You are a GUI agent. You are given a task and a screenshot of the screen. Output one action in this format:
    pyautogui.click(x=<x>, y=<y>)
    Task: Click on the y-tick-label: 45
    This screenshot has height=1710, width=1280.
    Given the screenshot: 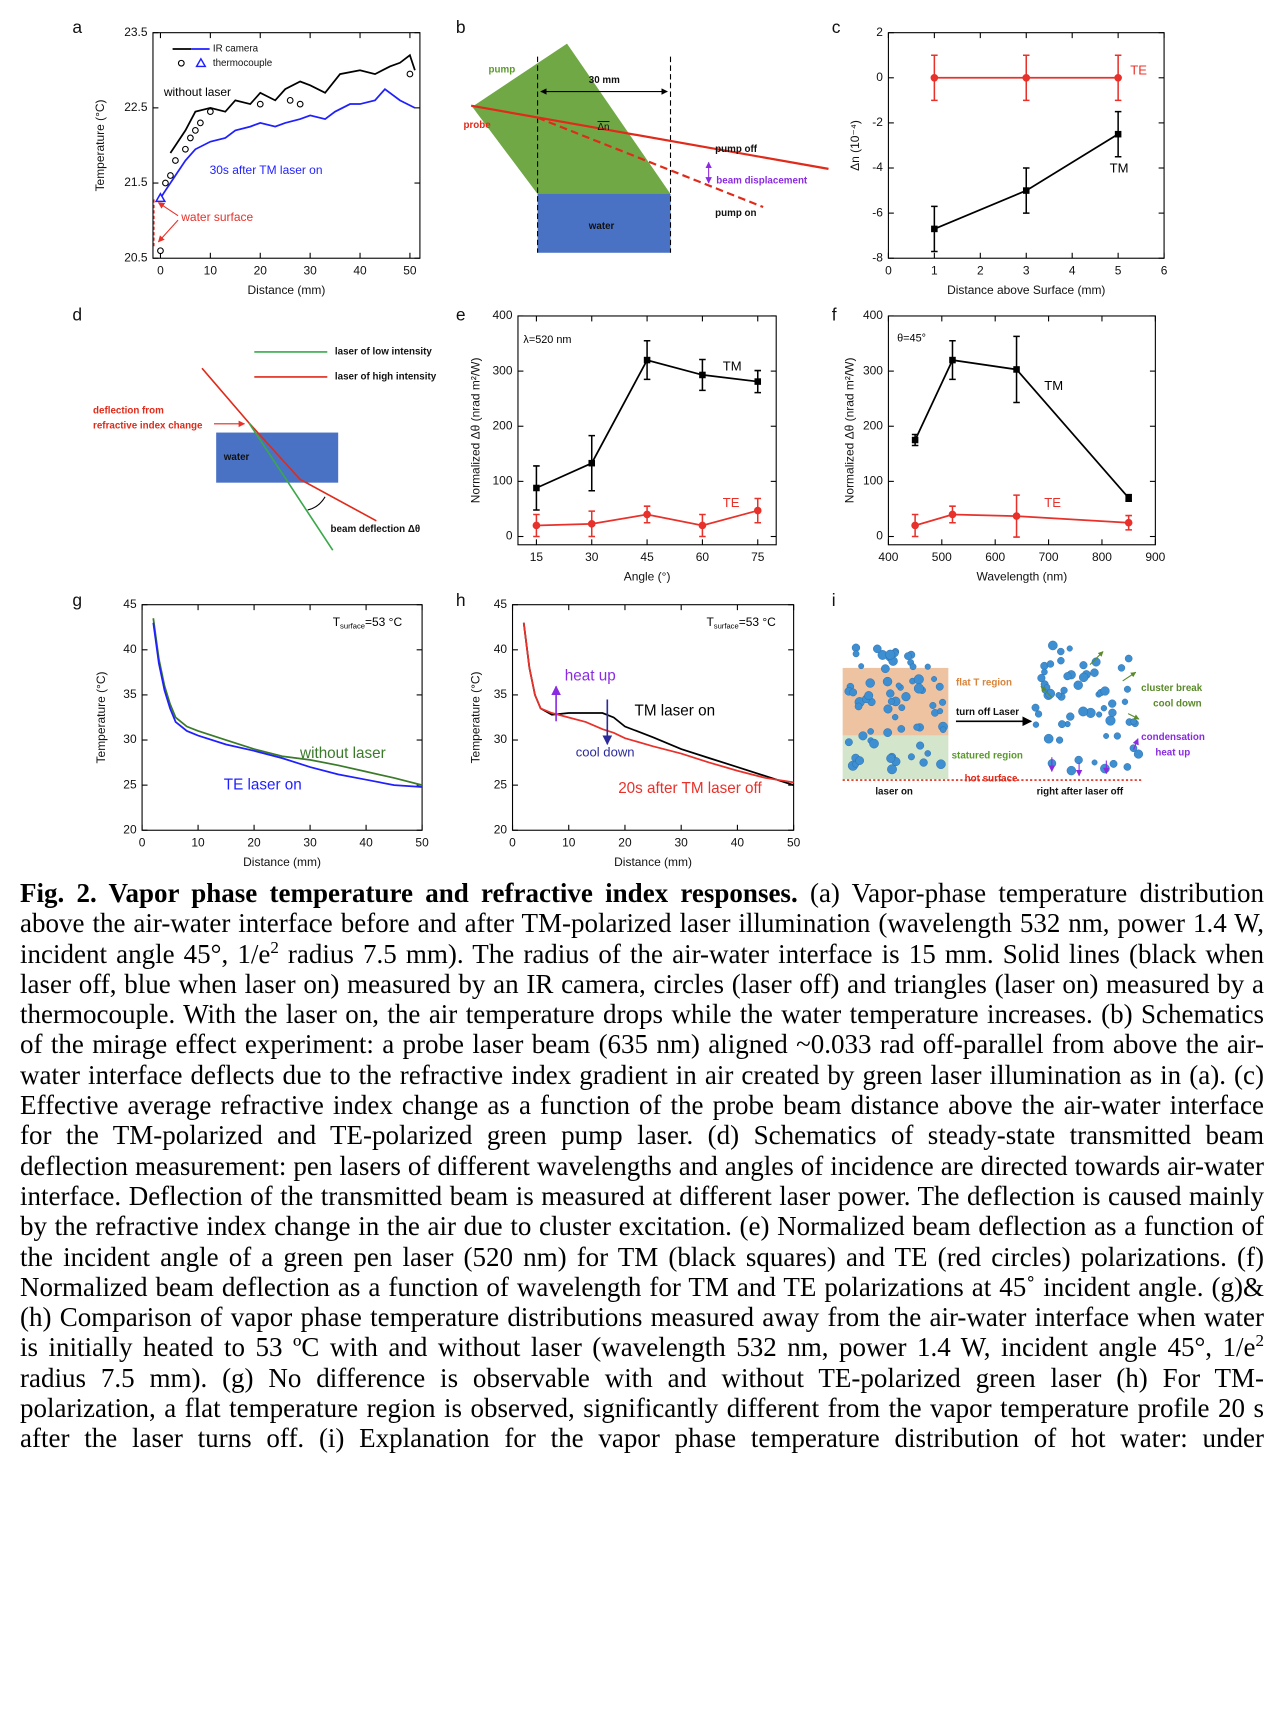 What is the action you would take?
    pyautogui.click(x=501, y=604)
    